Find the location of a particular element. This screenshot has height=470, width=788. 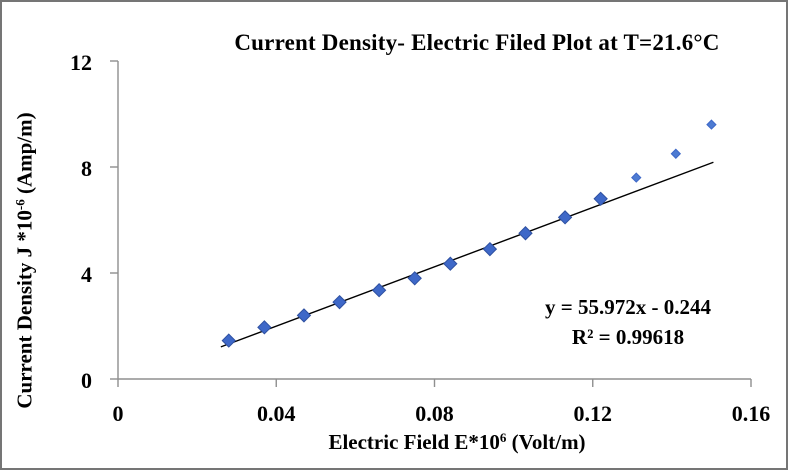

x-tick-label: 0.08 is located at coordinates (434, 413).